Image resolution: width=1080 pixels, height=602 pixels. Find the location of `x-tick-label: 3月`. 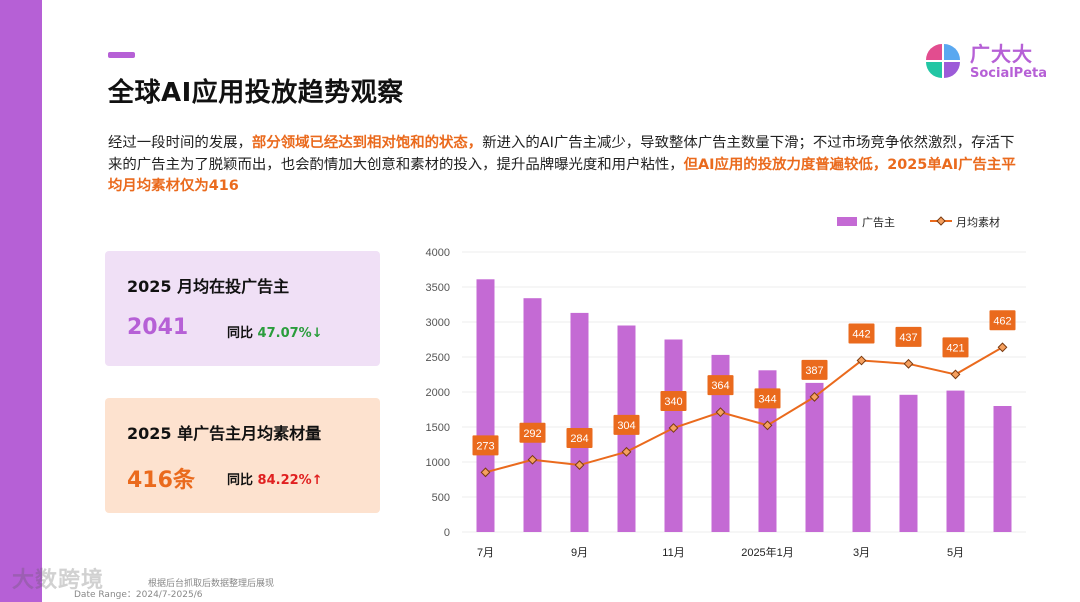

x-tick-label: 3月 is located at coordinates (861, 553).